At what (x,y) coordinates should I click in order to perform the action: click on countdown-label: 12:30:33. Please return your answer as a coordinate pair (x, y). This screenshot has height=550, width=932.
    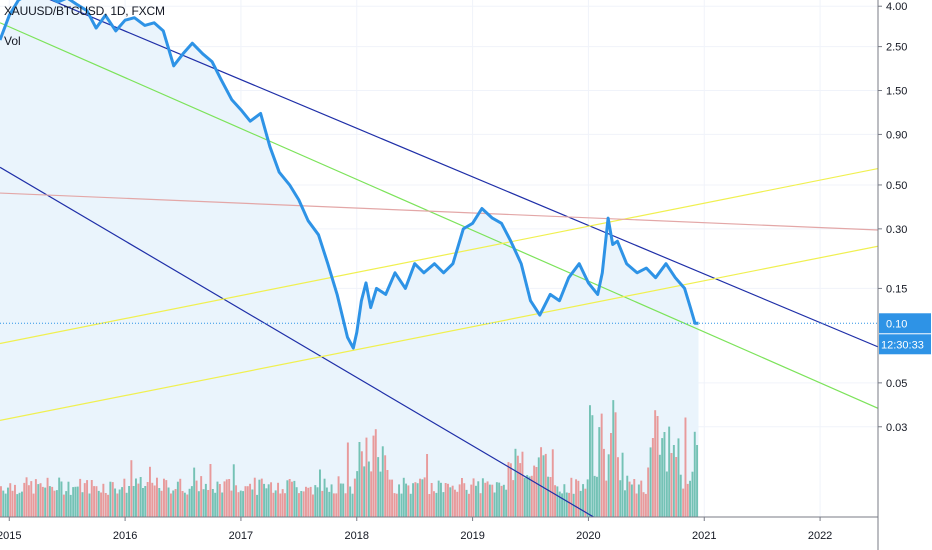
    Looking at the image, I should click on (902, 345).